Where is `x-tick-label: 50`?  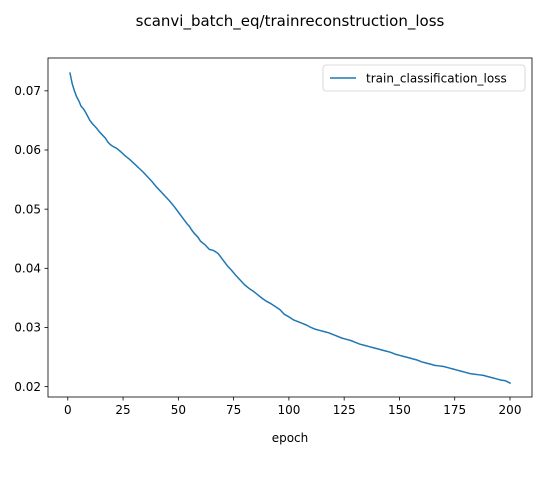 x-tick-label: 50 is located at coordinates (178, 410).